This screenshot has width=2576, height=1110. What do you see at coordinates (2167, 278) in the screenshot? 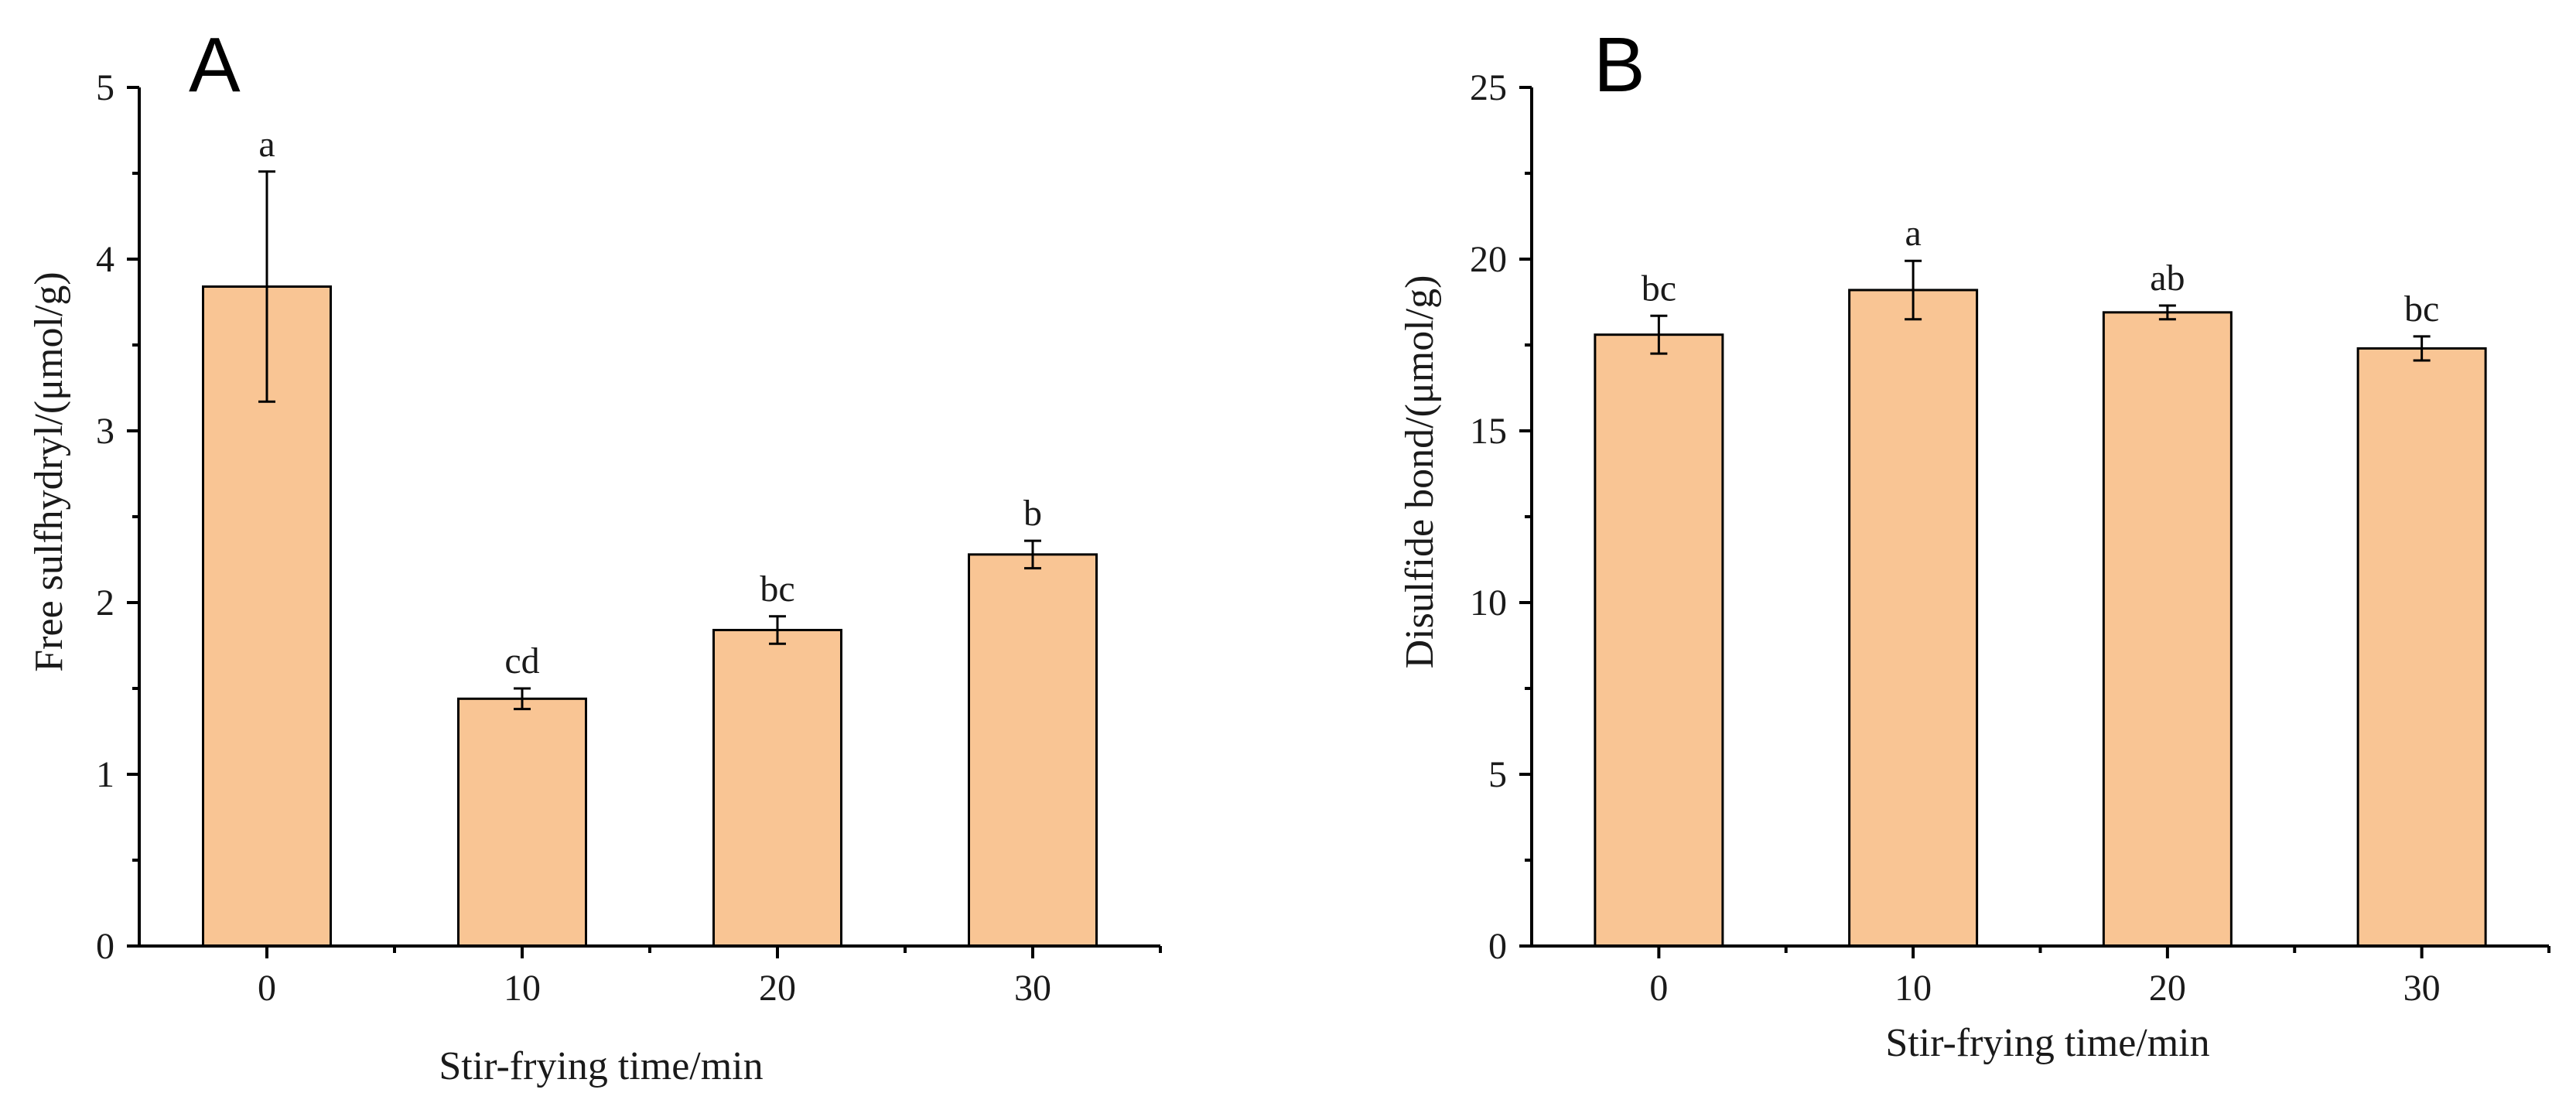
I see `significance-label: ab` at bounding box center [2167, 278].